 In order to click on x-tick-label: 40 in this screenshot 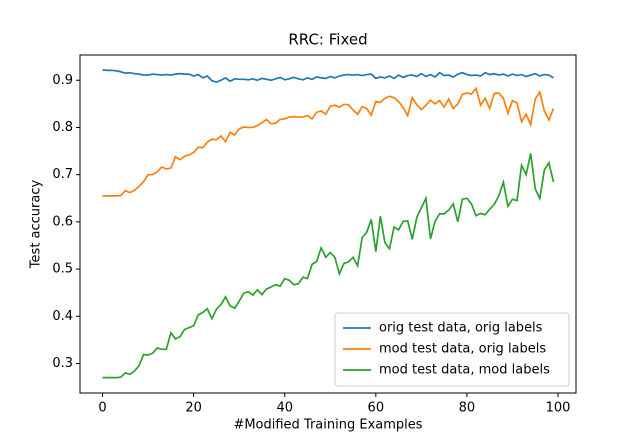, I will do `click(284, 408)`.